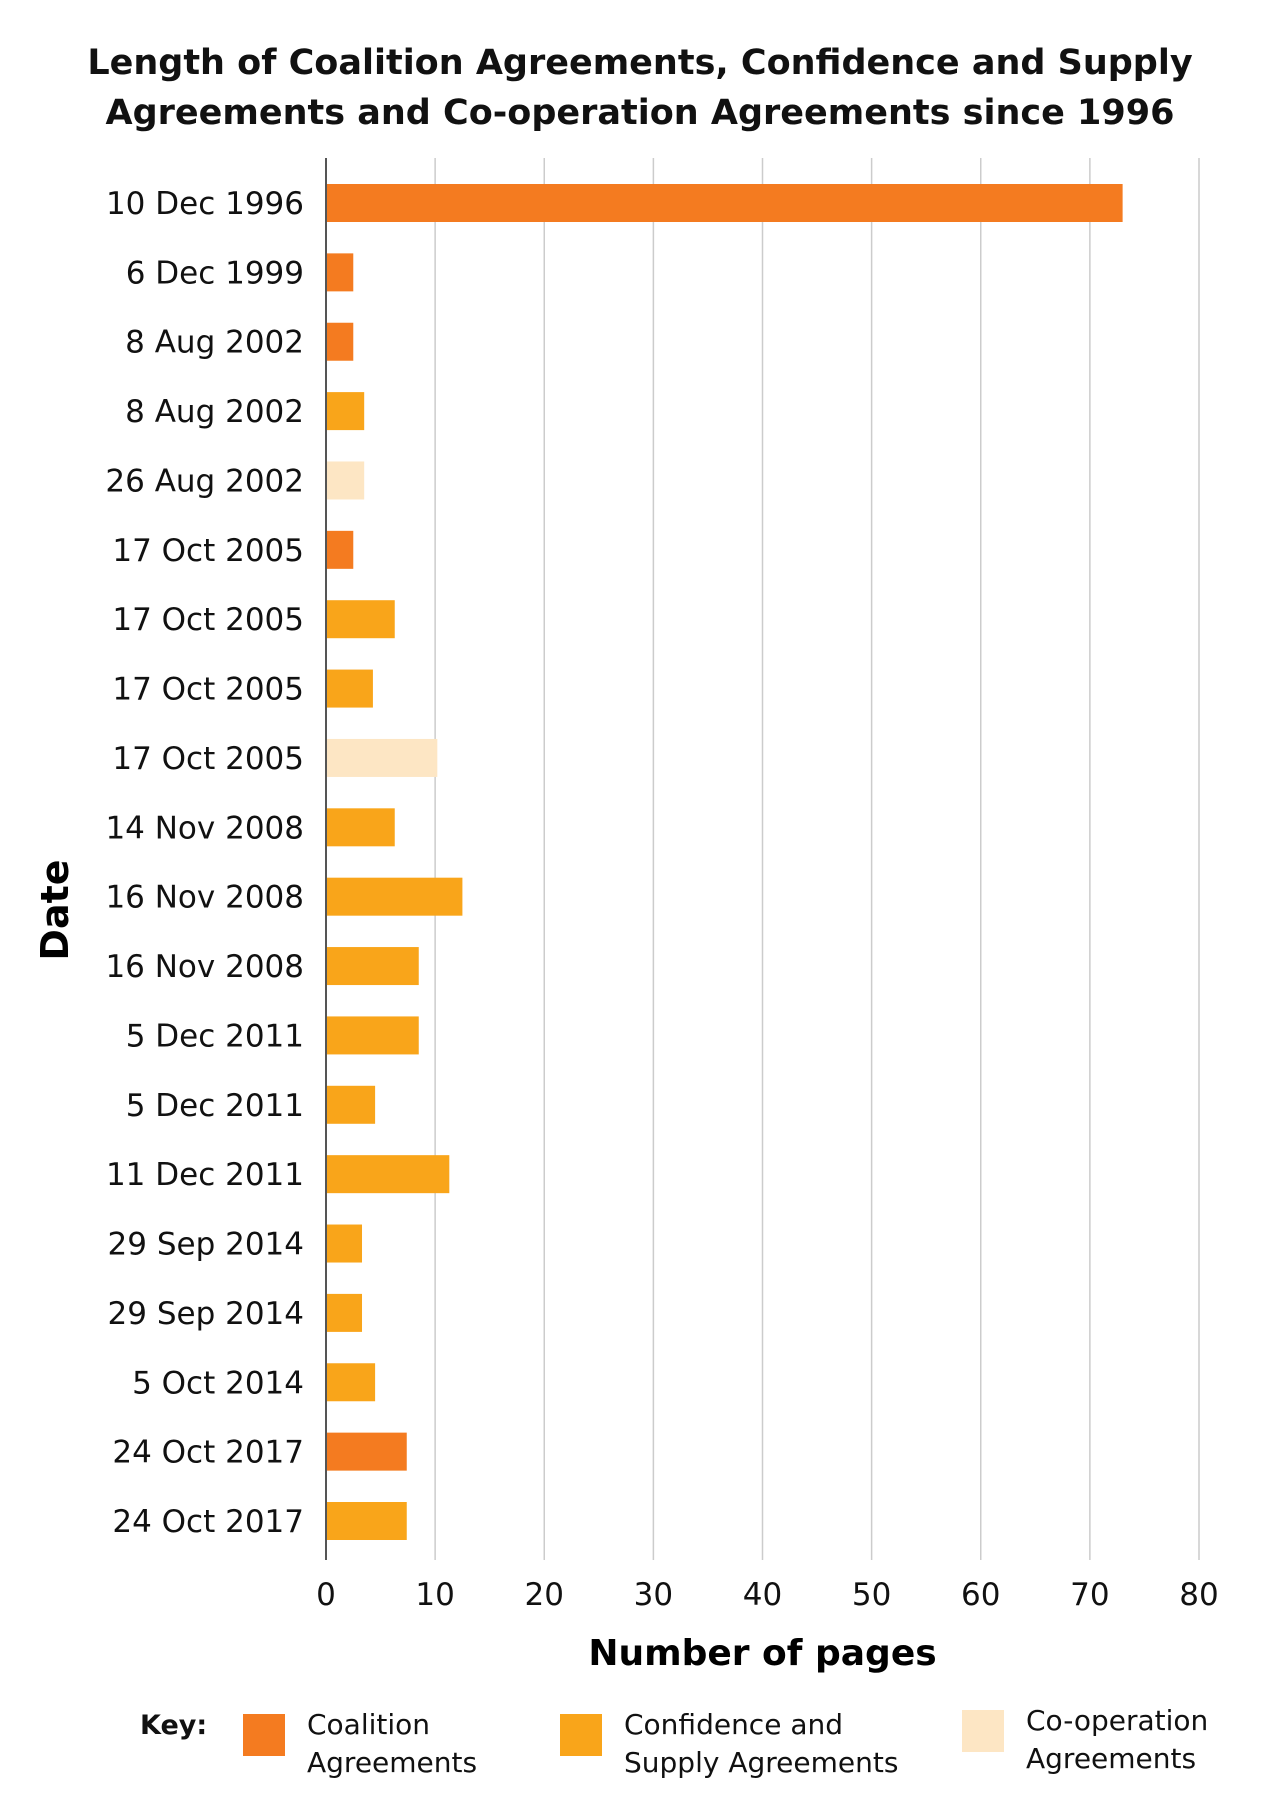 Image resolution: width=1280 pixels, height=1816 pixels. I want to click on legend-swatch-confidence, so click(581, 1735).